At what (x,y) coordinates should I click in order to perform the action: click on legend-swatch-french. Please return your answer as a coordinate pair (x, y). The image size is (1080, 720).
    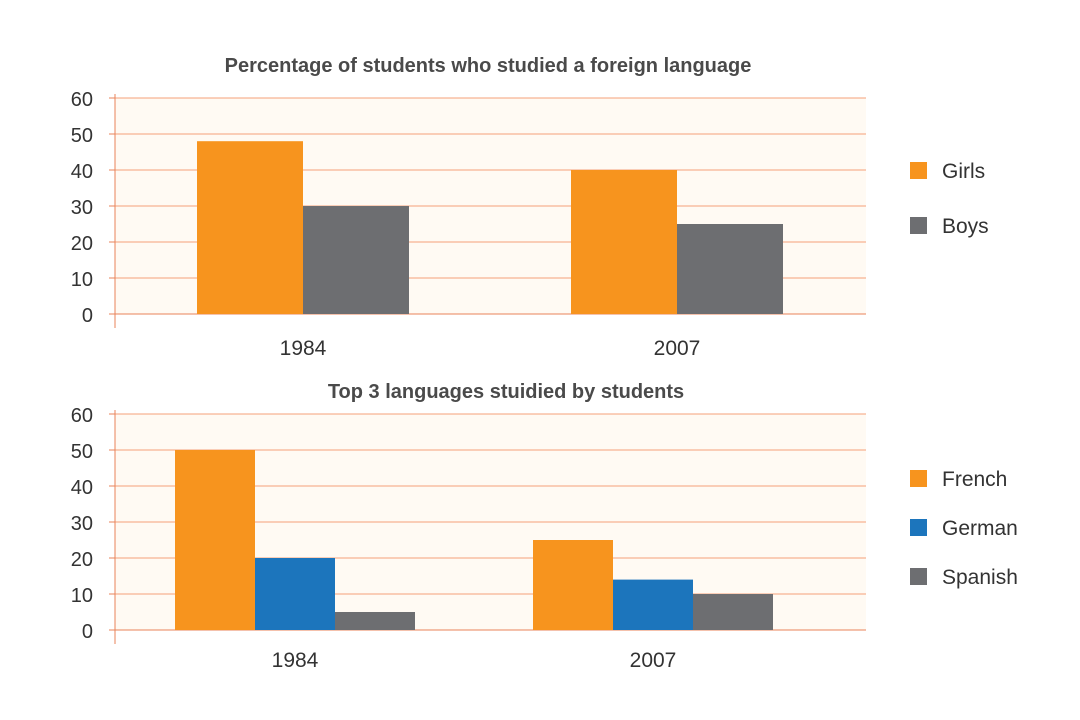
    Looking at the image, I should click on (918, 478).